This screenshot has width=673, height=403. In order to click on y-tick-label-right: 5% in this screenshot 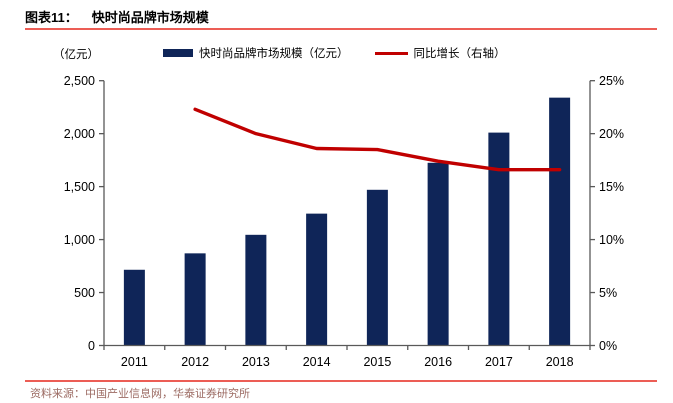, I will do `click(608, 293)`.